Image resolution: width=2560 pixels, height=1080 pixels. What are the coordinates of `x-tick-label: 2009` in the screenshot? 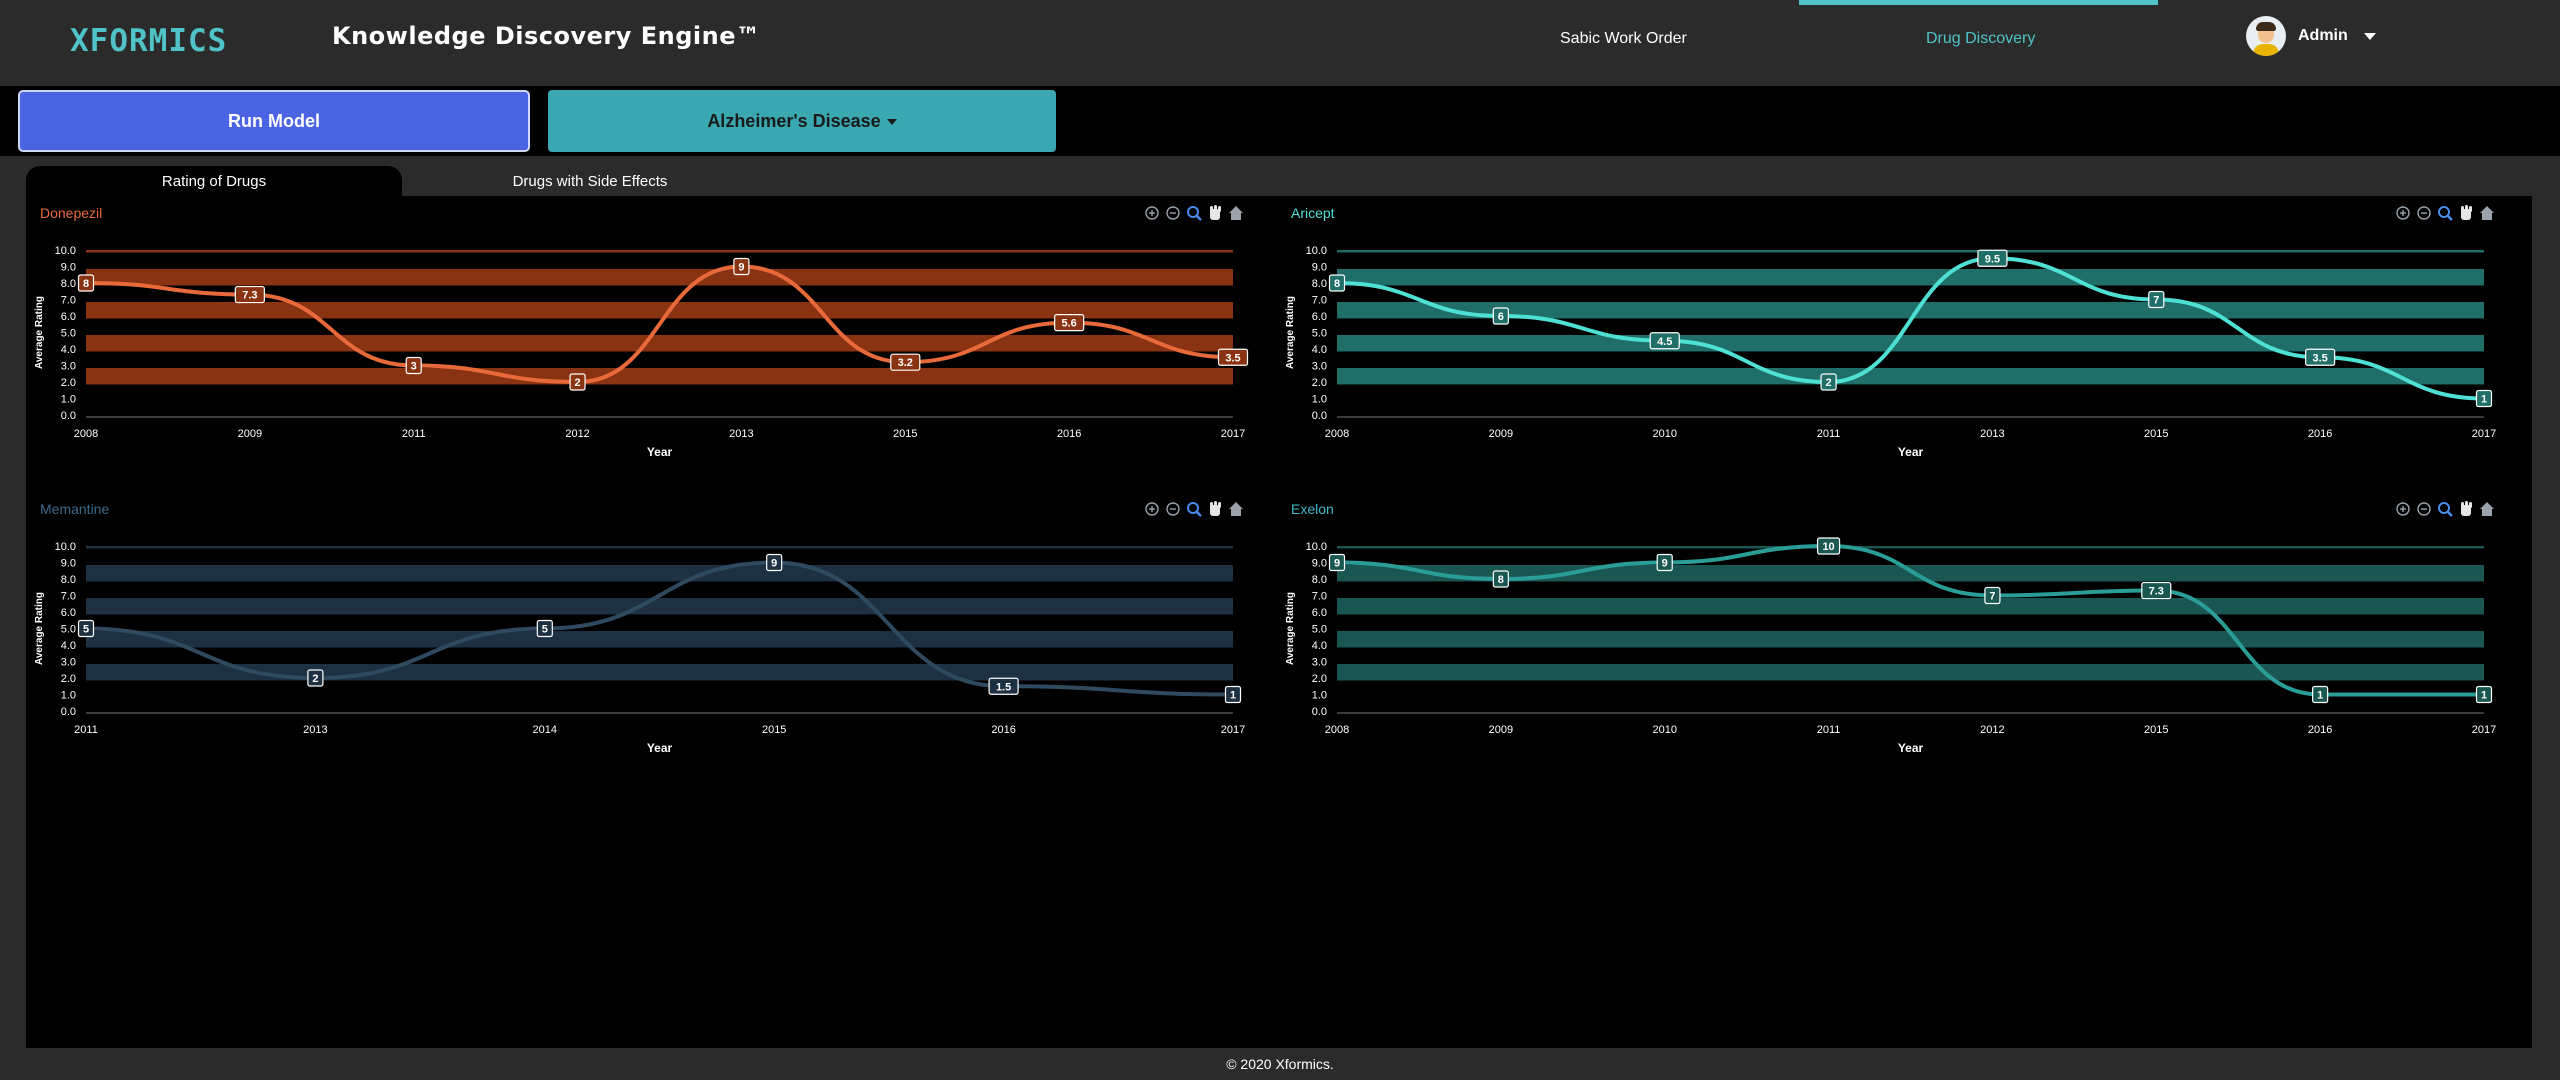 It's located at (250, 434).